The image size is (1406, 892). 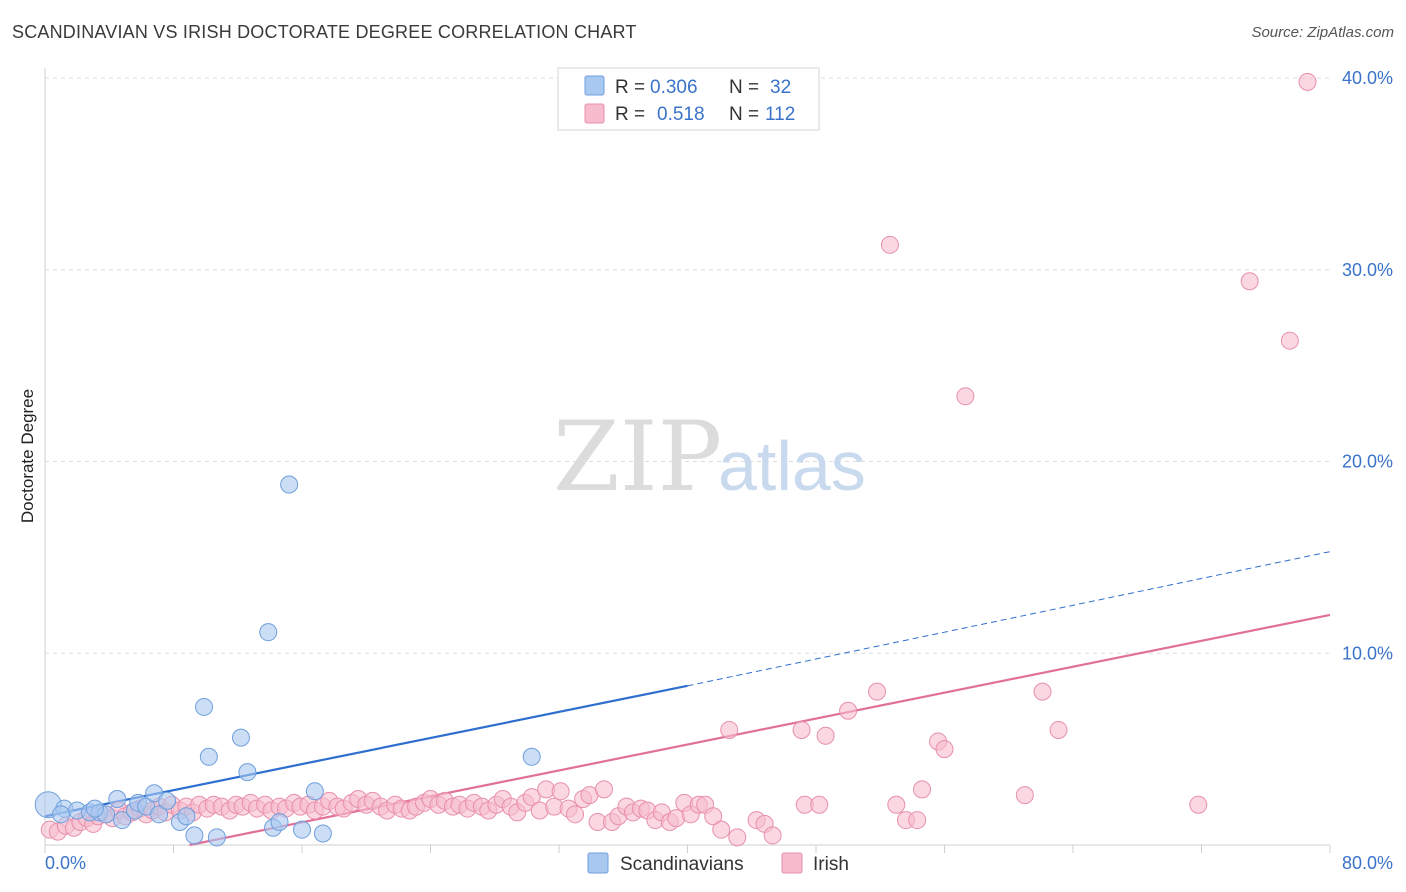 What do you see at coordinates (1009, 619) in the screenshot?
I see `trend-line-scandinavians-extension` at bounding box center [1009, 619].